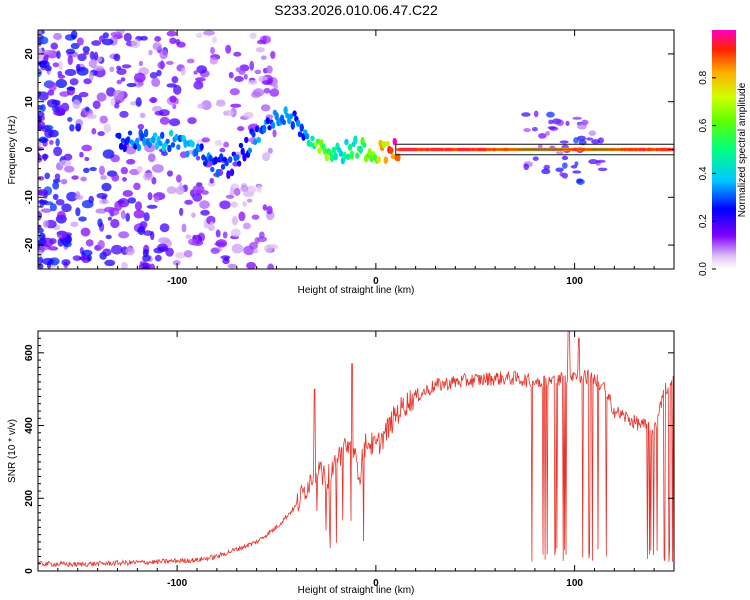 This screenshot has height=600, width=750. What do you see at coordinates (29, 149) in the screenshot?
I see `y-tick-label: 0` at bounding box center [29, 149].